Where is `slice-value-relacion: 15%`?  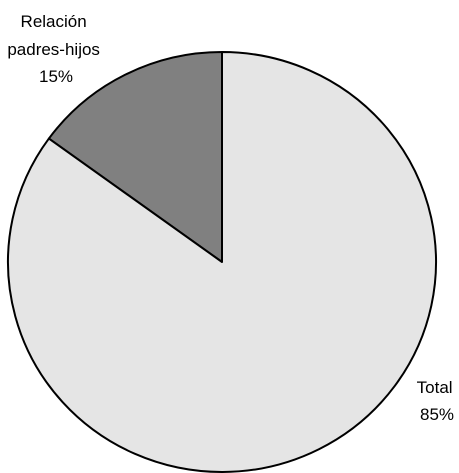
slice-value-relacion: 15% is located at coordinates (56, 76).